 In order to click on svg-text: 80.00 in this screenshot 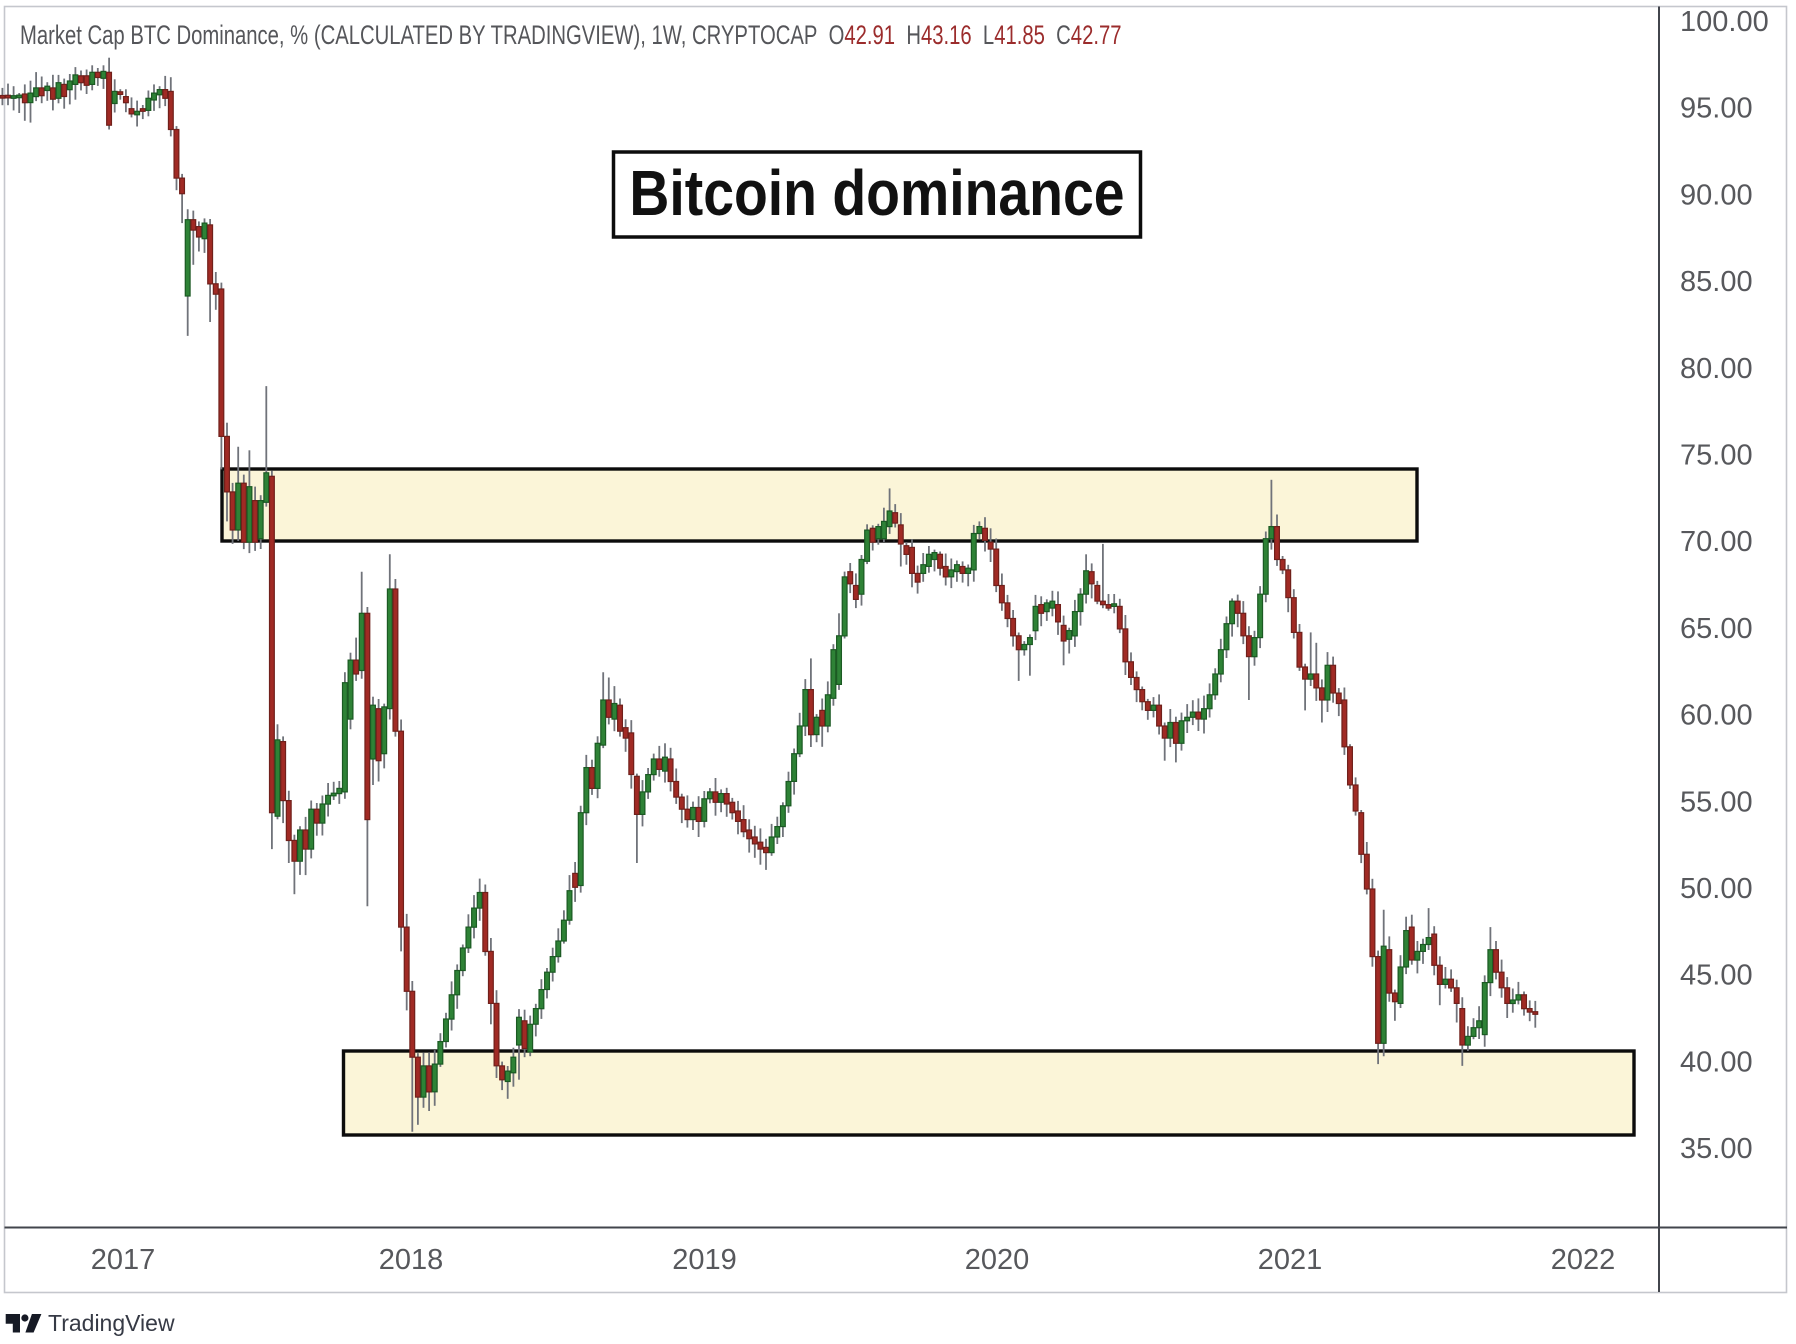, I will do `click(1716, 369)`.